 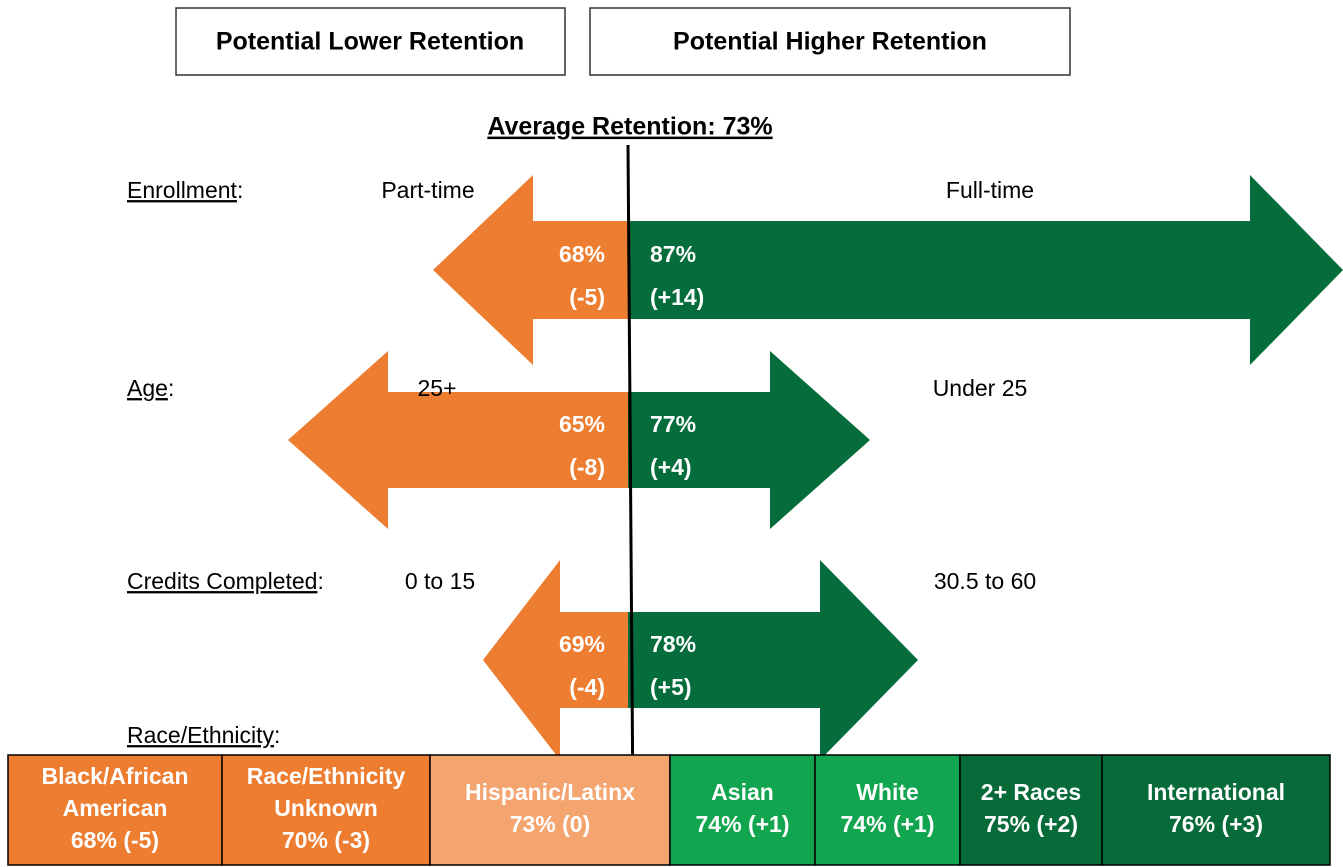 I want to click on lower-change: (-8), so click(x=587, y=467).